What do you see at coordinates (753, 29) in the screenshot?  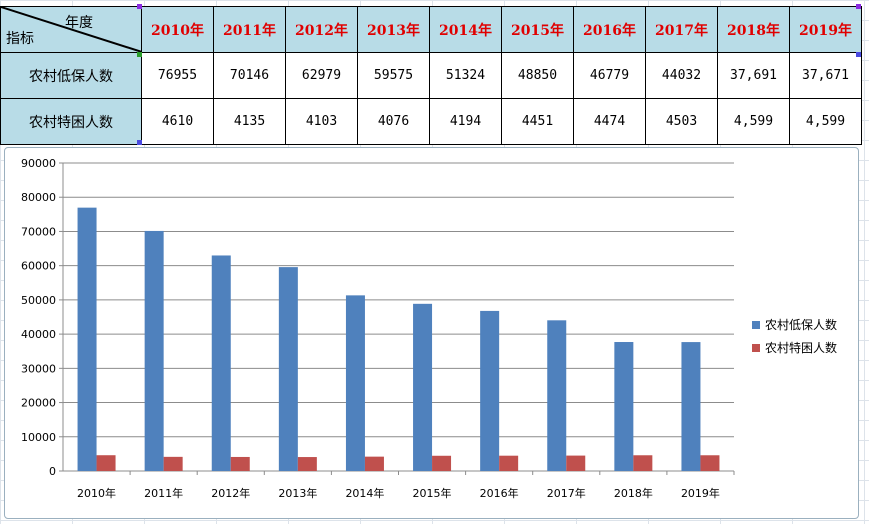 I see `year-header-cell: 2018年` at bounding box center [753, 29].